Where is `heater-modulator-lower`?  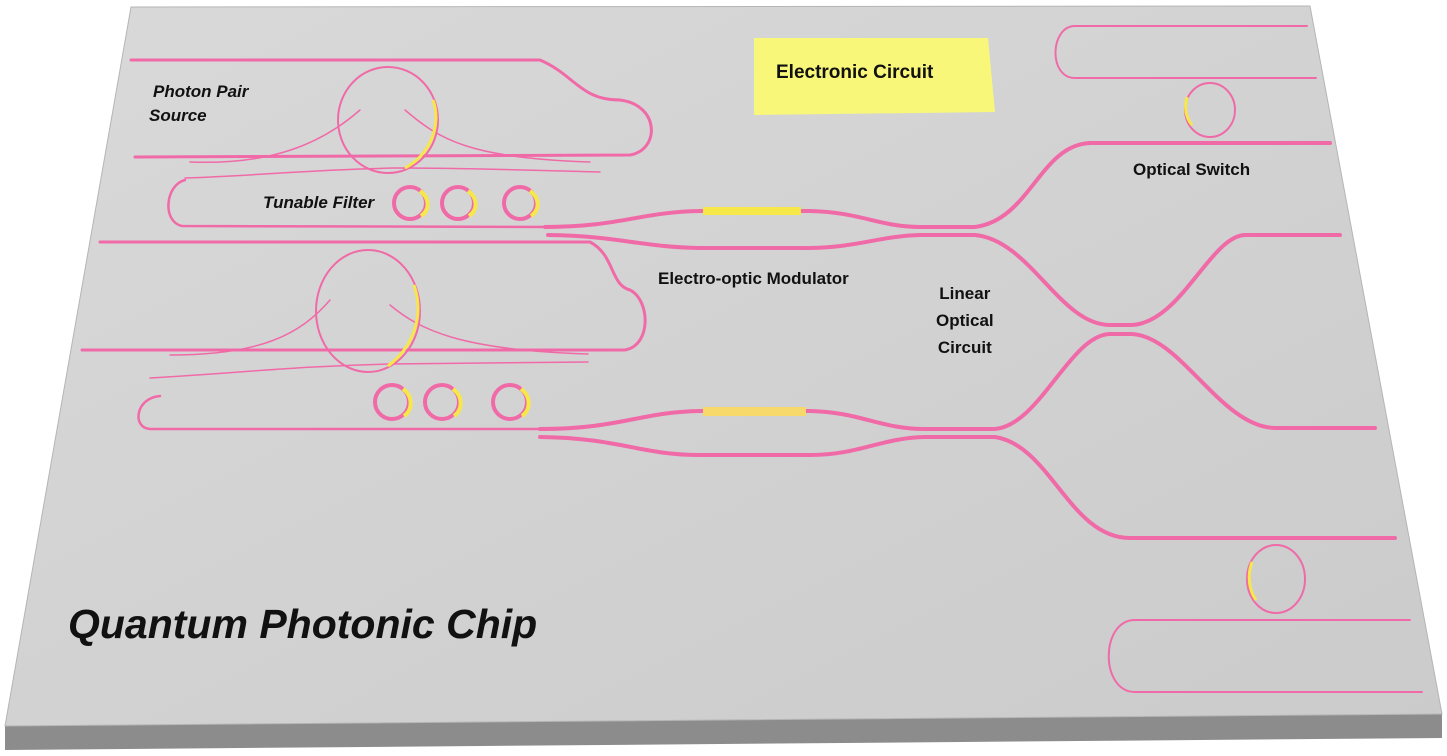
heater-modulator-lower is located at coordinates (754, 411).